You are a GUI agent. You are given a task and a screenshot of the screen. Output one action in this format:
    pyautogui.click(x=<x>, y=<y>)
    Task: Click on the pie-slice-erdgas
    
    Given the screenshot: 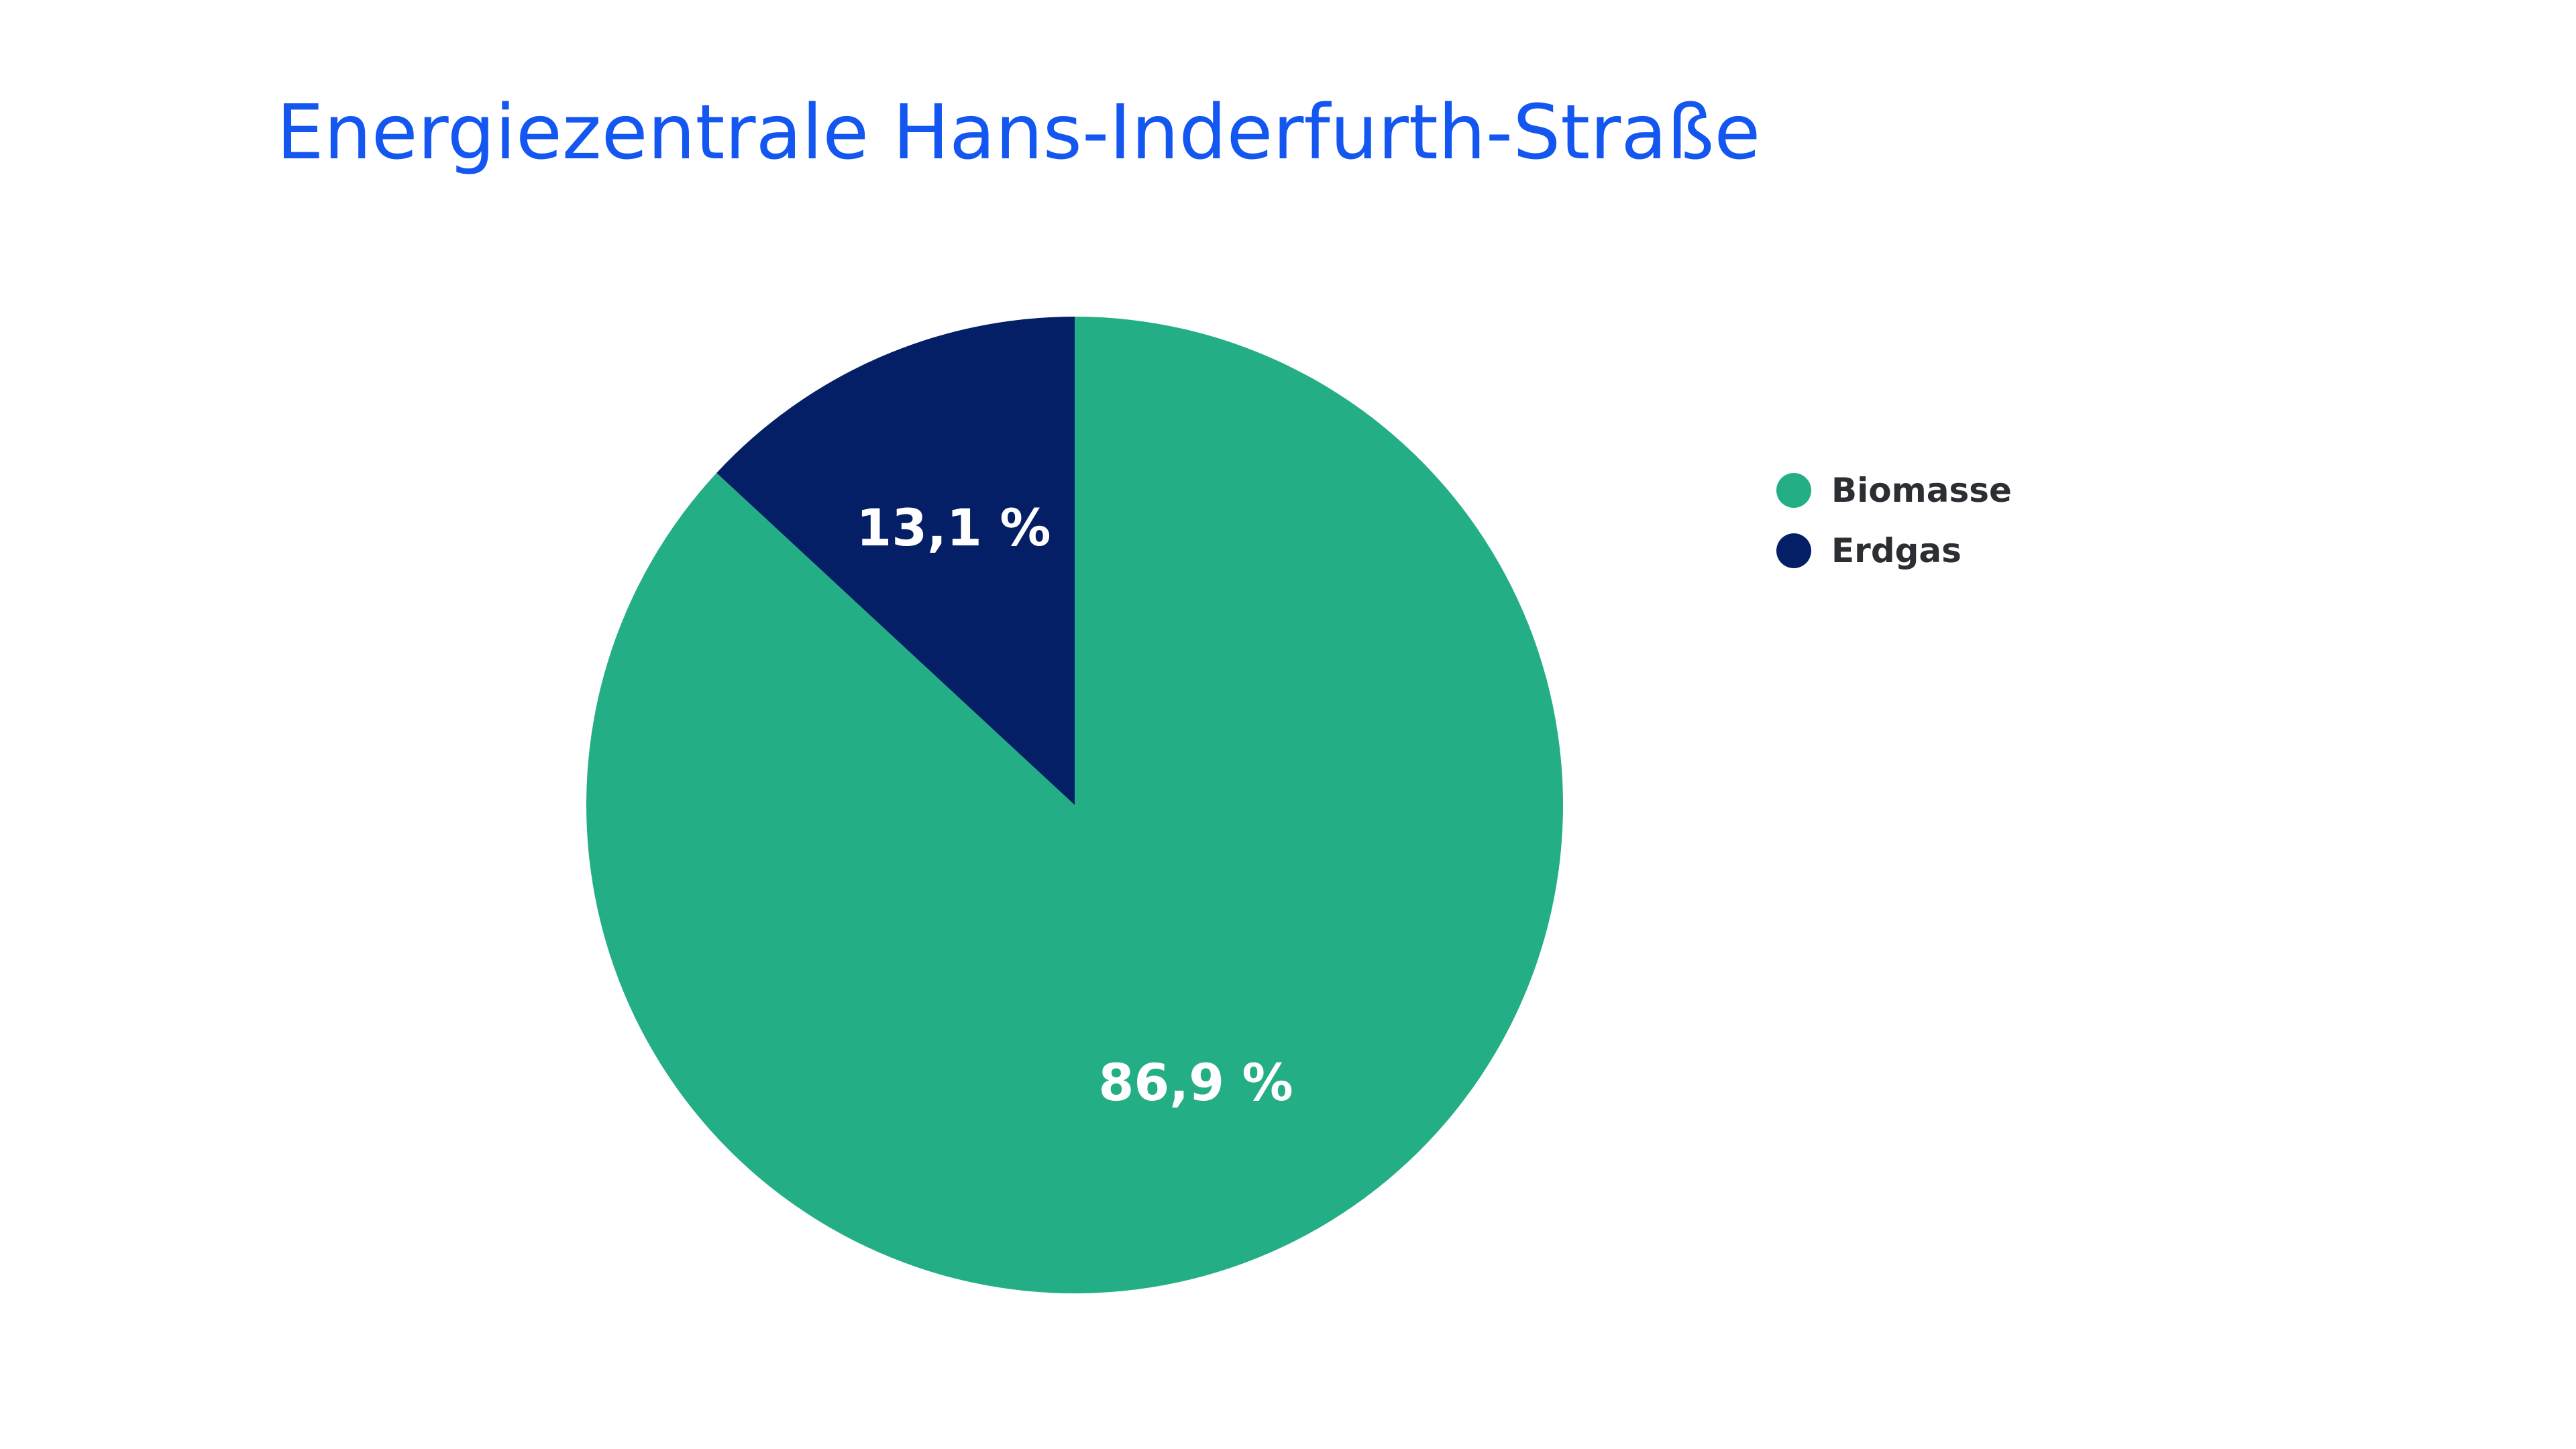 What is the action you would take?
    pyautogui.click(x=895, y=561)
    